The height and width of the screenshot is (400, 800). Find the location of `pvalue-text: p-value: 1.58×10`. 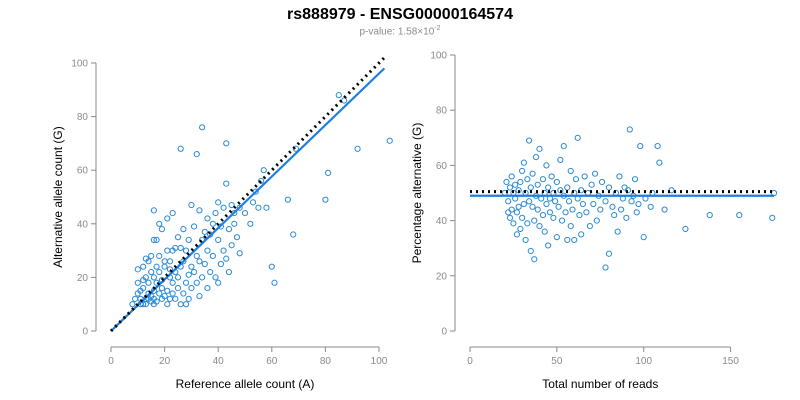

pvalue-text: p-value: 1.58×10 is located at coordinates (397, 32).